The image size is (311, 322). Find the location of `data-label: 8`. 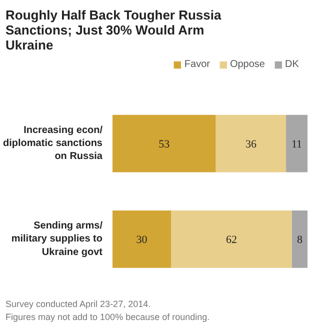

data-label: 8 is located at coordinates (299, 240).